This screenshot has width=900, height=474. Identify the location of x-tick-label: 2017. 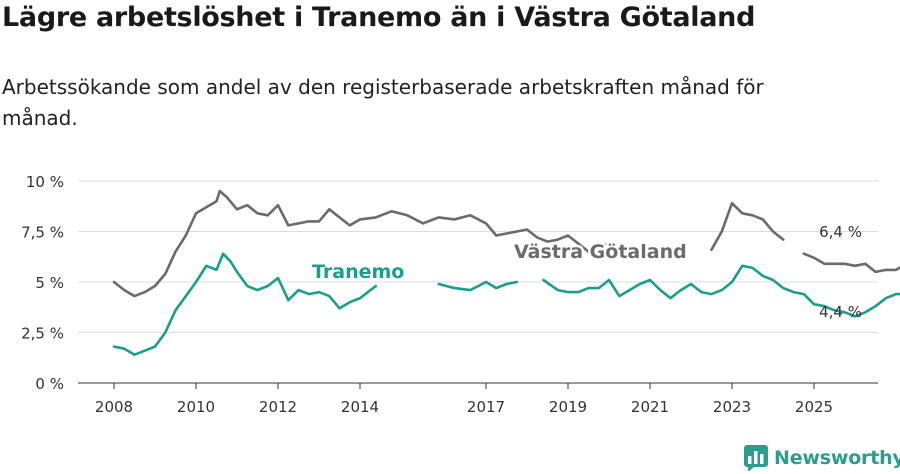
(486, 407).